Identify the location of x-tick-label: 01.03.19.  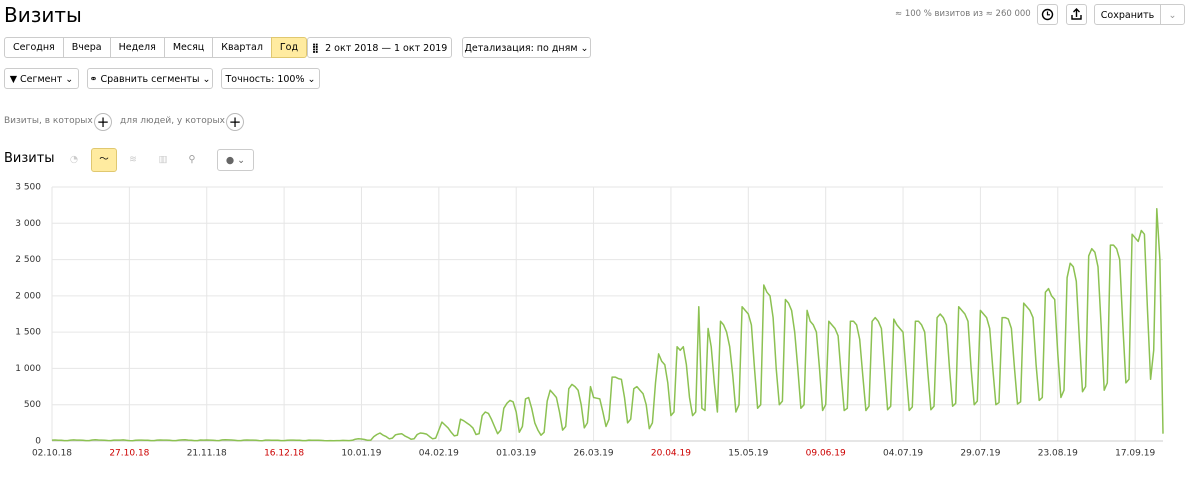
(516, 454).